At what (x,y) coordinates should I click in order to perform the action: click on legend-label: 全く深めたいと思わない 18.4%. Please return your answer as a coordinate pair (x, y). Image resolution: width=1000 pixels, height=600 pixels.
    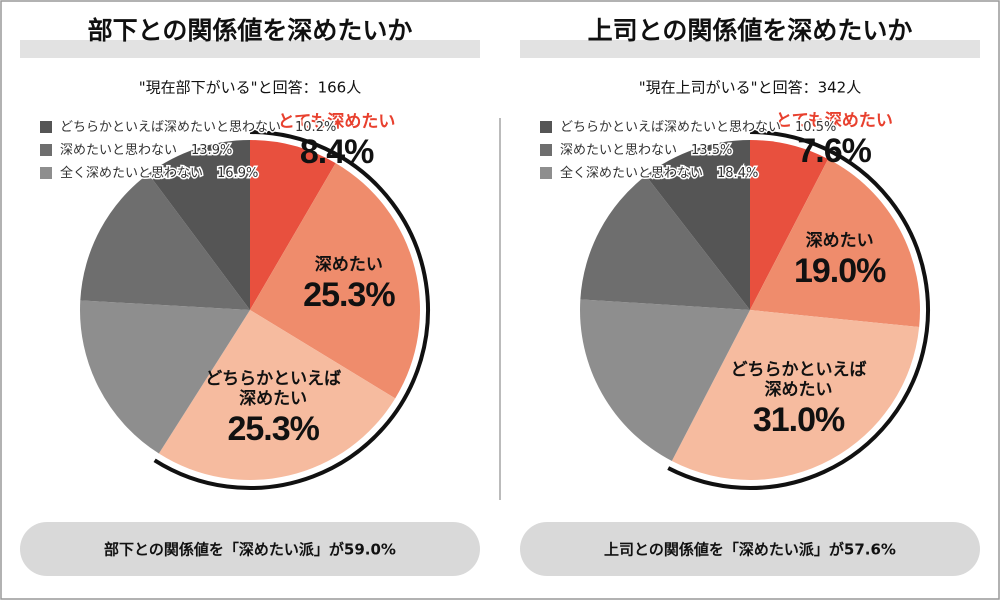
    Looking at the image, I should click on (659, 173).